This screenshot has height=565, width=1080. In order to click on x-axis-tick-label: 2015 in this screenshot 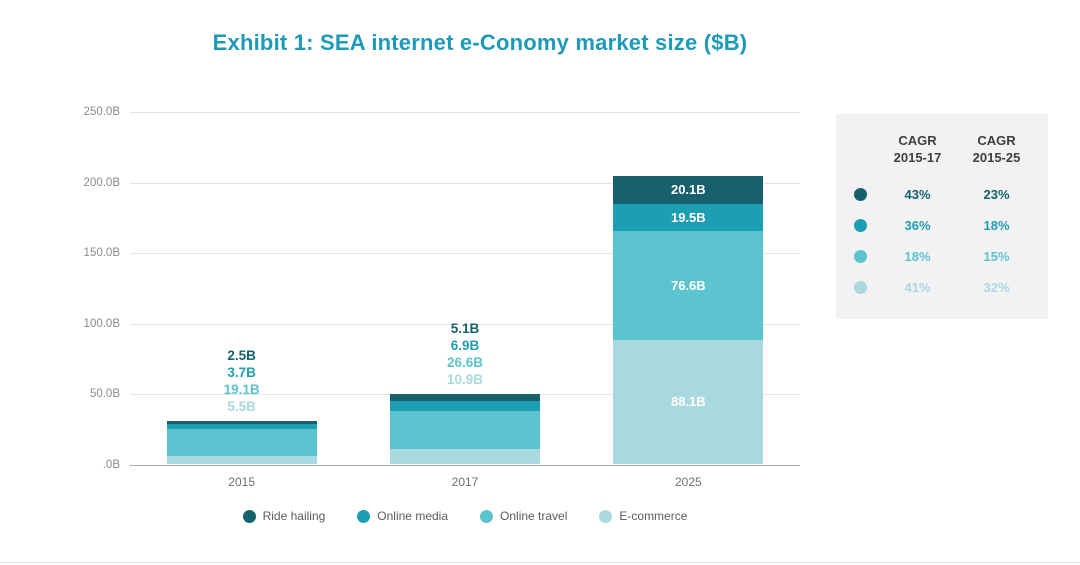, I will do `click(241, 482)`.